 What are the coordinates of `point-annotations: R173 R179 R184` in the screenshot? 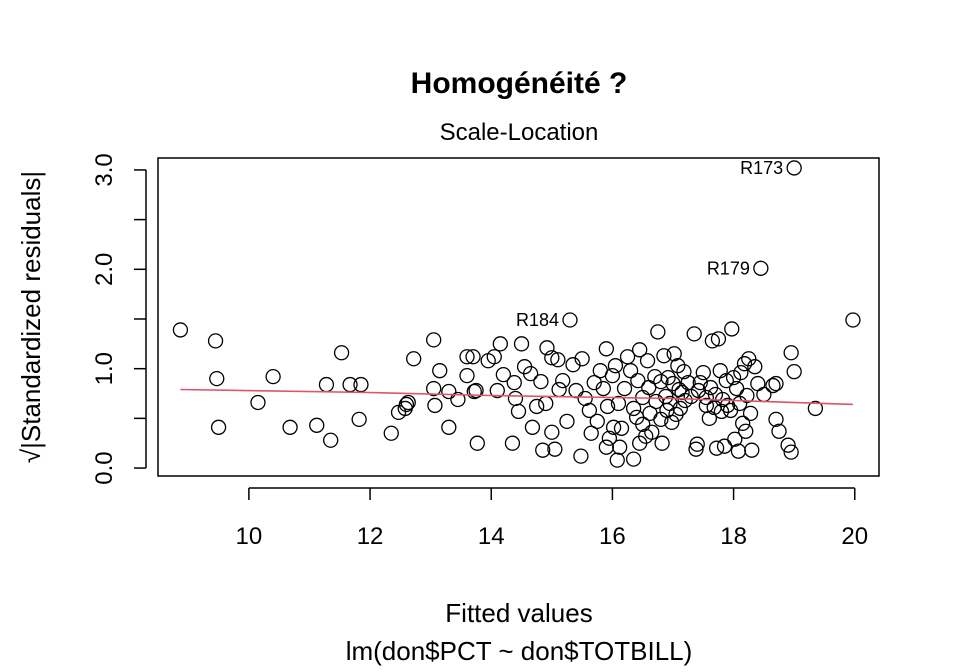 It's located at (649, 244).